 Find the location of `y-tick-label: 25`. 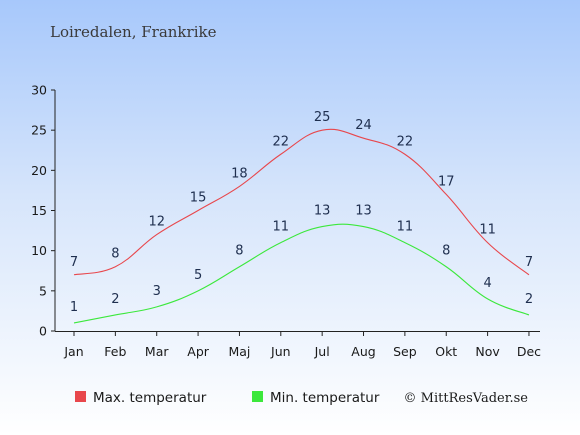

y-tick-label: 25 is located at coordinates (39, 130).